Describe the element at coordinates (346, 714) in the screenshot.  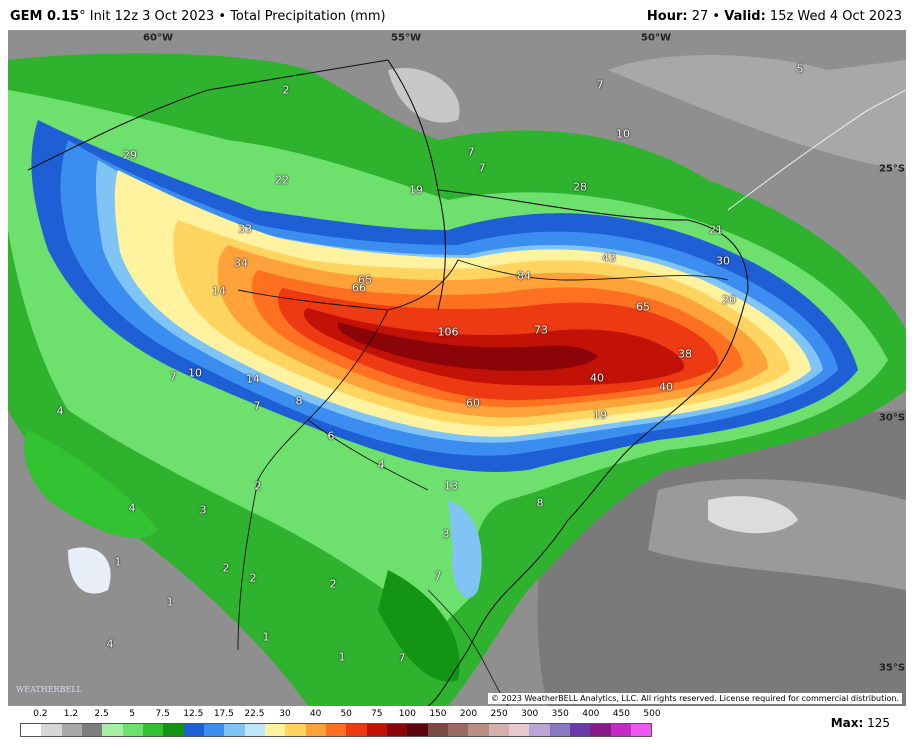
I see `legend-label: 50` at that location.